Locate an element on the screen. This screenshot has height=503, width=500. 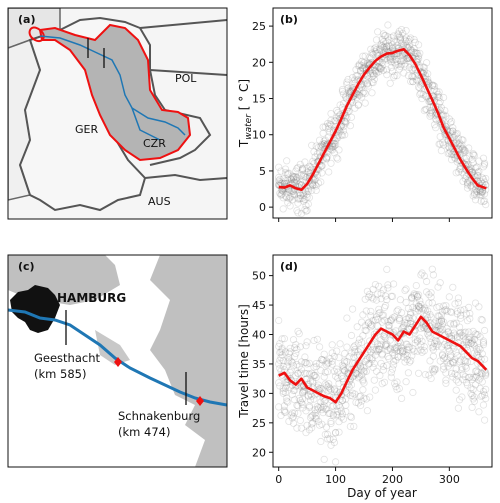
x-tick-label: 300 is located at coordinates (449, 479).